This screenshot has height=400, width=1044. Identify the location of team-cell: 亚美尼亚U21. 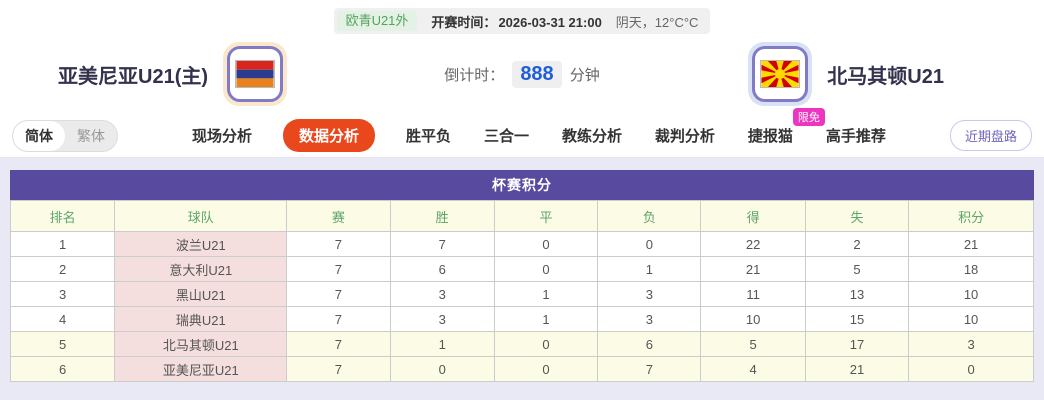
(201, 369).